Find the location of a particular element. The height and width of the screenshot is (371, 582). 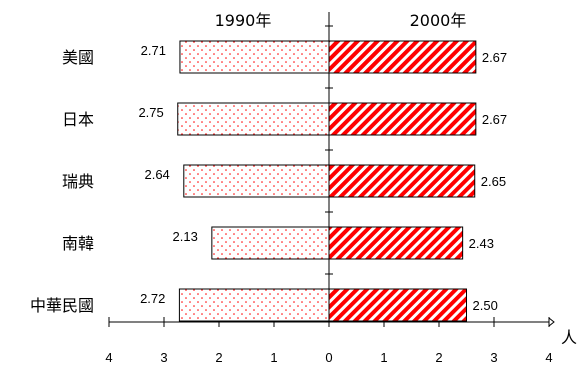

value-label-1990: 2.72 is located at coordinates (152, 298).